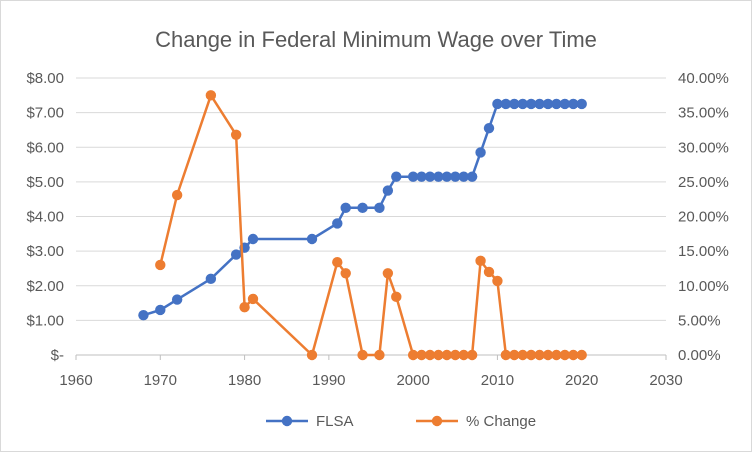 This screenshot has width=752, height=452. Describe the element at coordinates (699, 355) in the screenshot. I see `y-right-tick-label: 0.00%` at that location.